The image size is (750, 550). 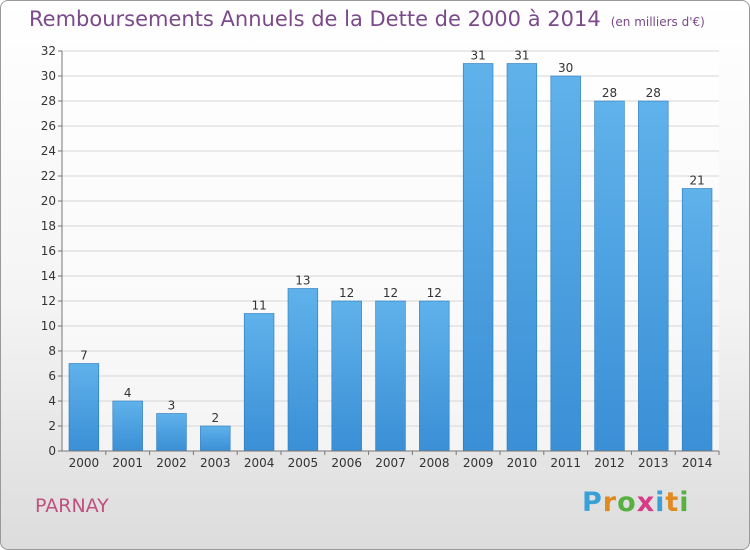 I want to click on x-tick-label: 2013, so click(x=653, y=463).